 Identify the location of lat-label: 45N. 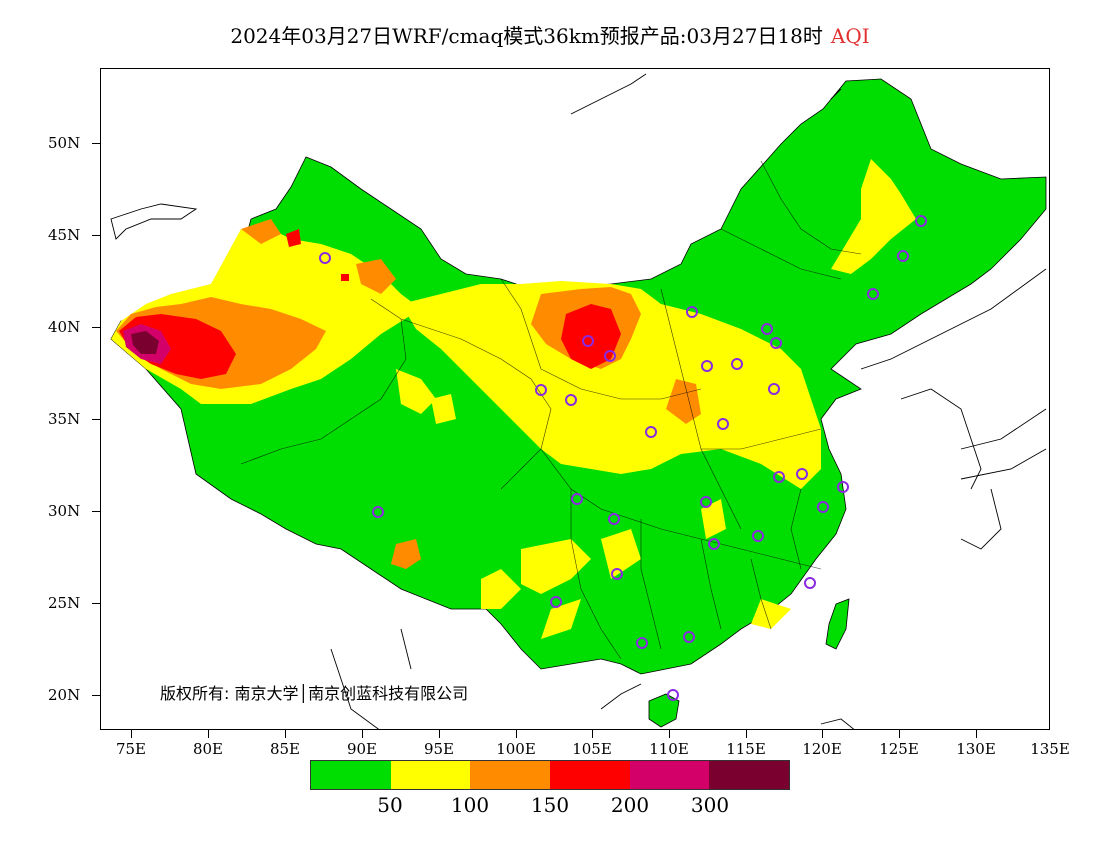
(64, 235).